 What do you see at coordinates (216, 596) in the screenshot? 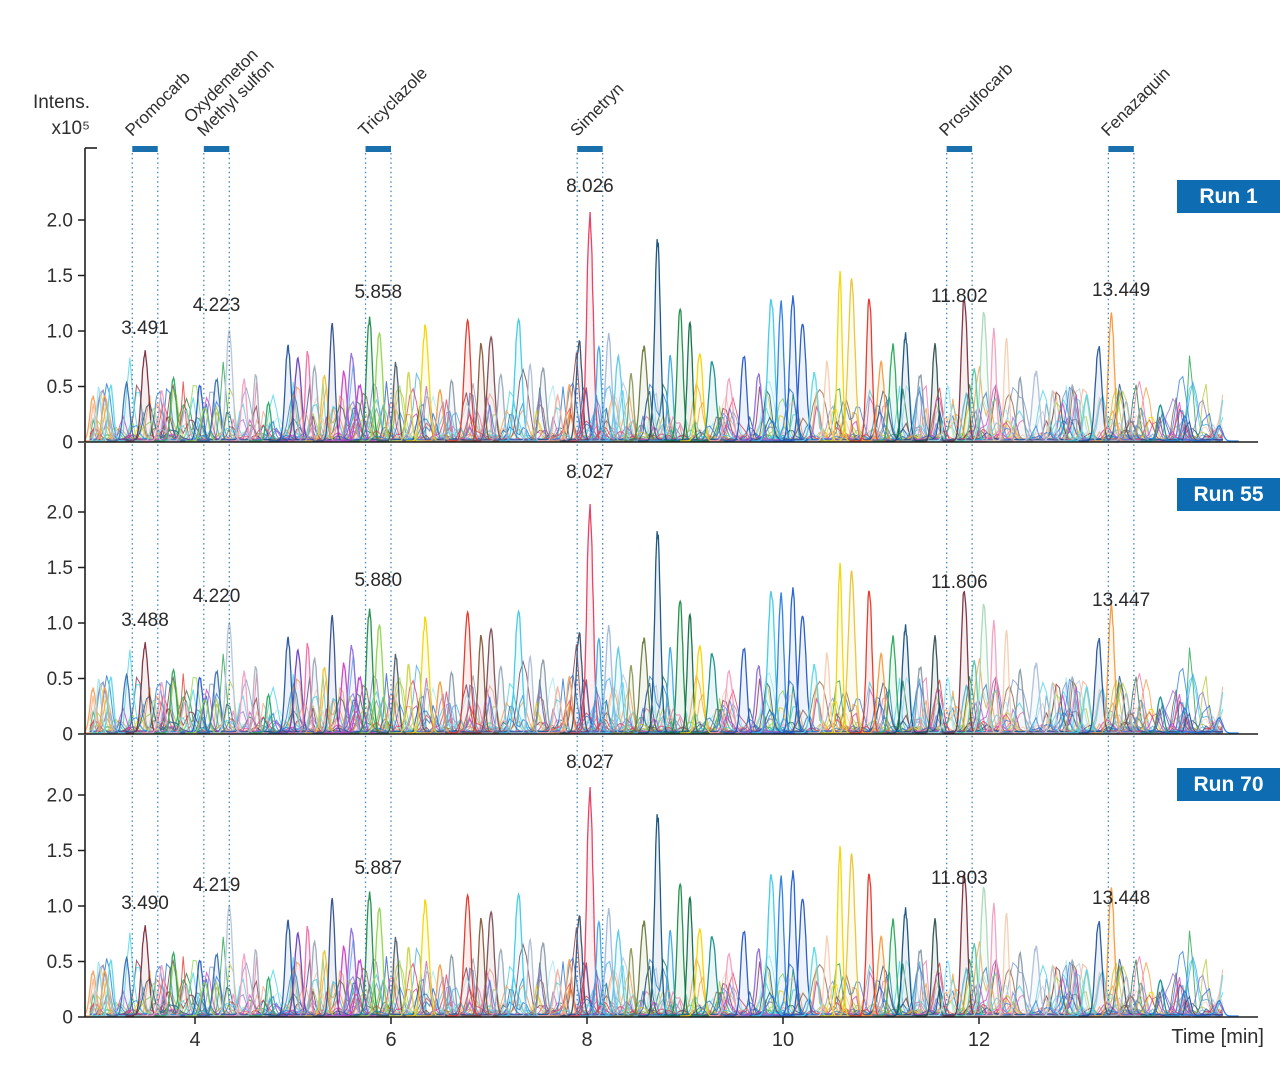
I see `rt-annotation: 4.220` at bounding box center [216, 596].